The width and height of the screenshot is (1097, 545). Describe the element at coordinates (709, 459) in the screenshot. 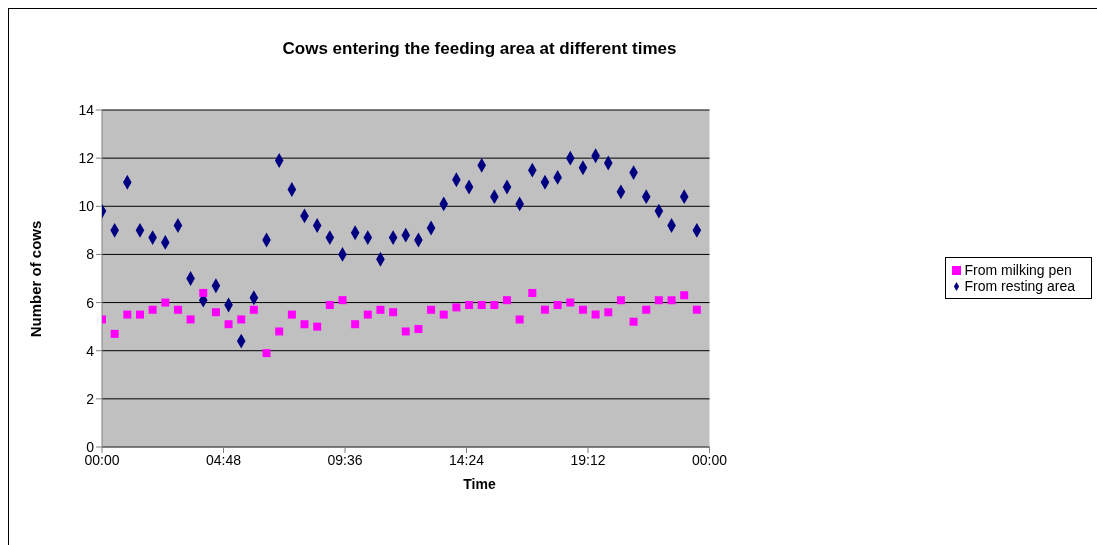

I see `x-tick-label: 00:00` at that location.